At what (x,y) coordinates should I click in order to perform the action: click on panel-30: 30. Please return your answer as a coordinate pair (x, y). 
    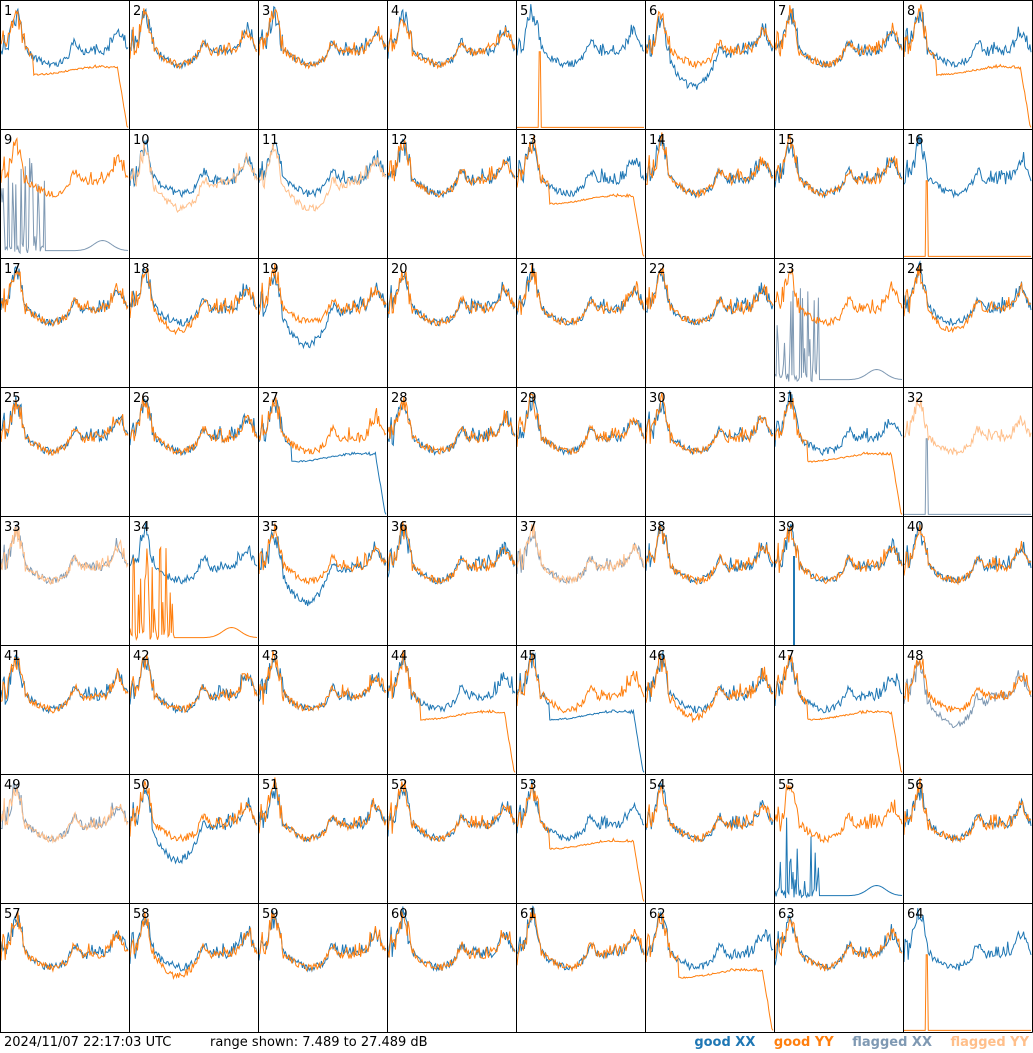
    Looking at the image, I should click on (709, 423).